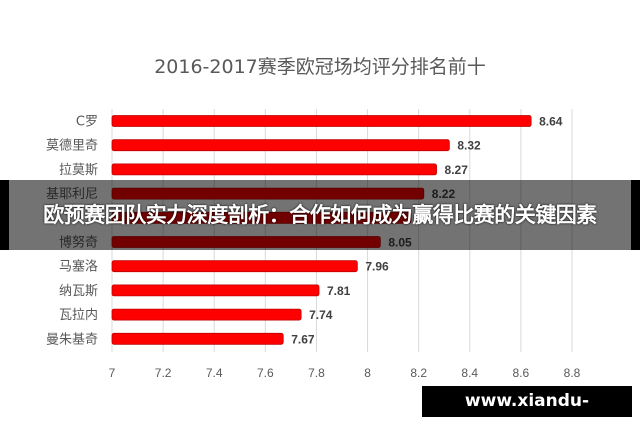  What do you see at coordinates (78, 267) in the screenshot?
I see `category-label: 马塞洛` at bounding box center [78, 267].